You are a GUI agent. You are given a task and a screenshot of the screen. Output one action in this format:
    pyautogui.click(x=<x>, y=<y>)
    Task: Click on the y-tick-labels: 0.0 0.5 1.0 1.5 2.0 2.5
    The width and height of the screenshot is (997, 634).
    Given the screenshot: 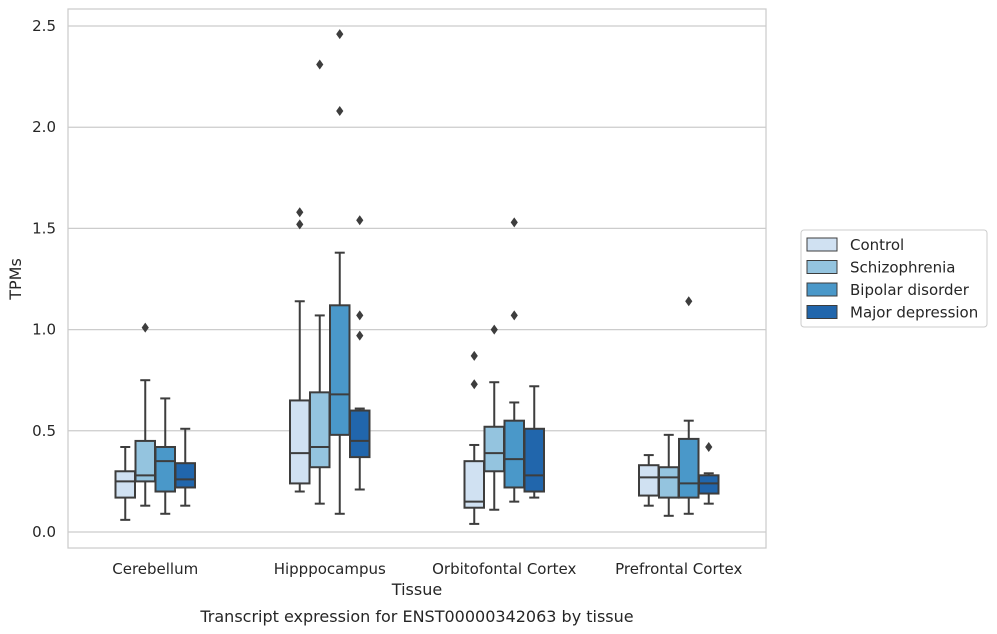 What is the action you would take?
    pyautogui.click(x=44, y=279)
    